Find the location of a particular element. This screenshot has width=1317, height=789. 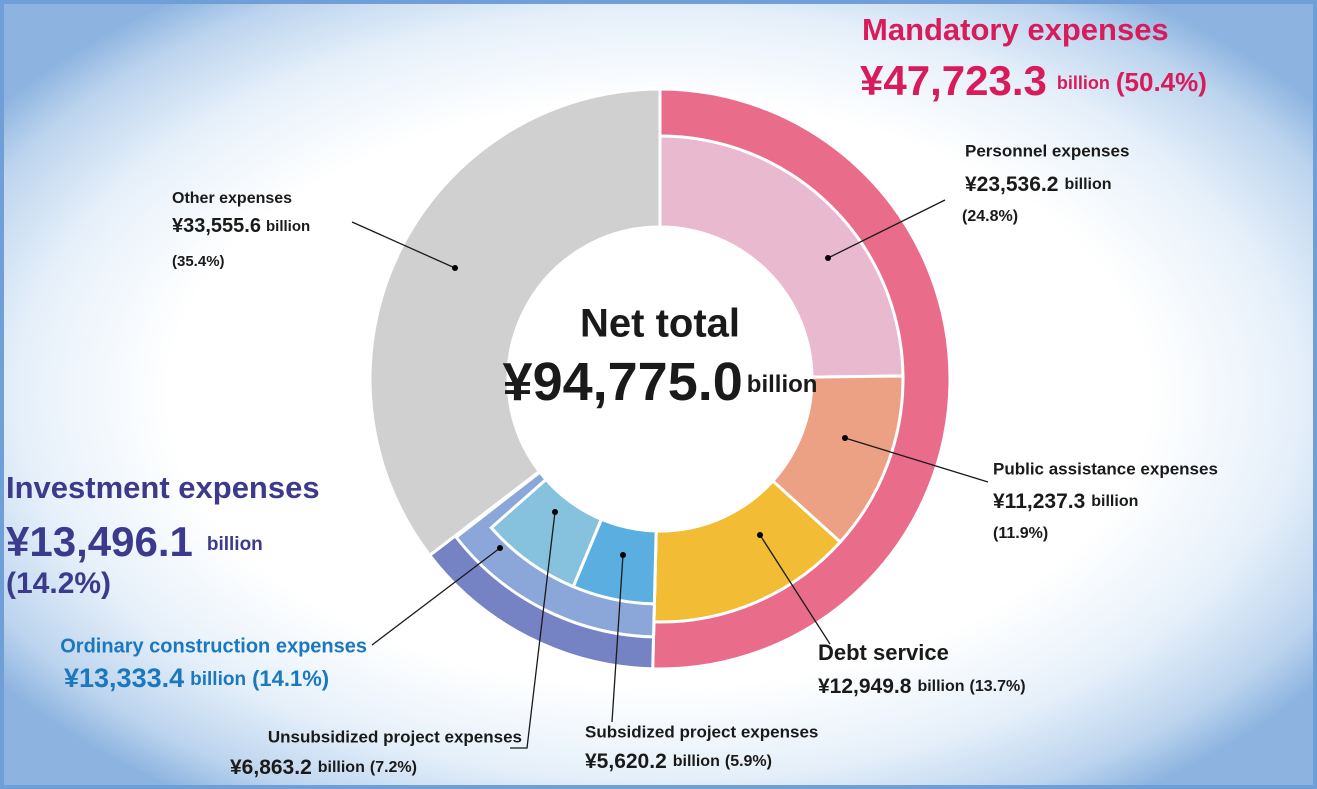

amount: ¥13,333.4 is located at coordinates (124, 678).